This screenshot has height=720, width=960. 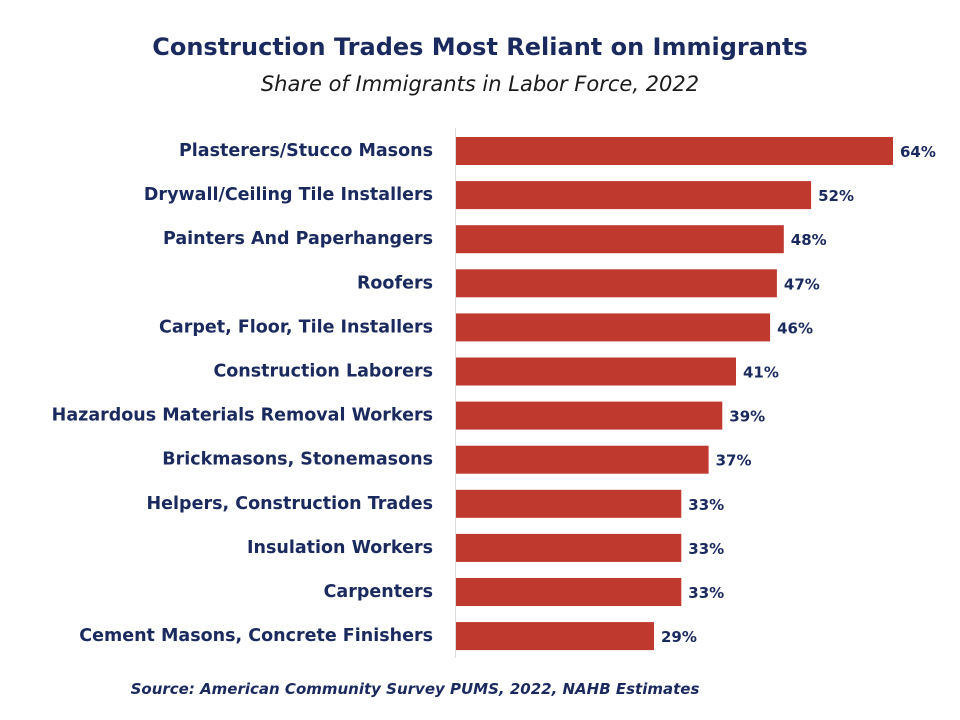 I want to click on value-label: 41%, so click(x=761, y=373).